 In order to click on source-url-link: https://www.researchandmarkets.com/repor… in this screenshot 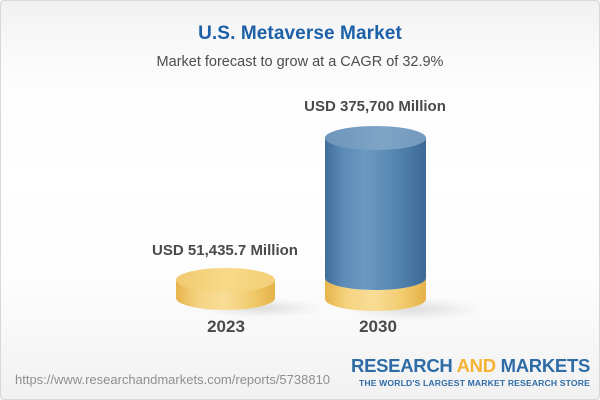, I will do `click(173, 379)`.